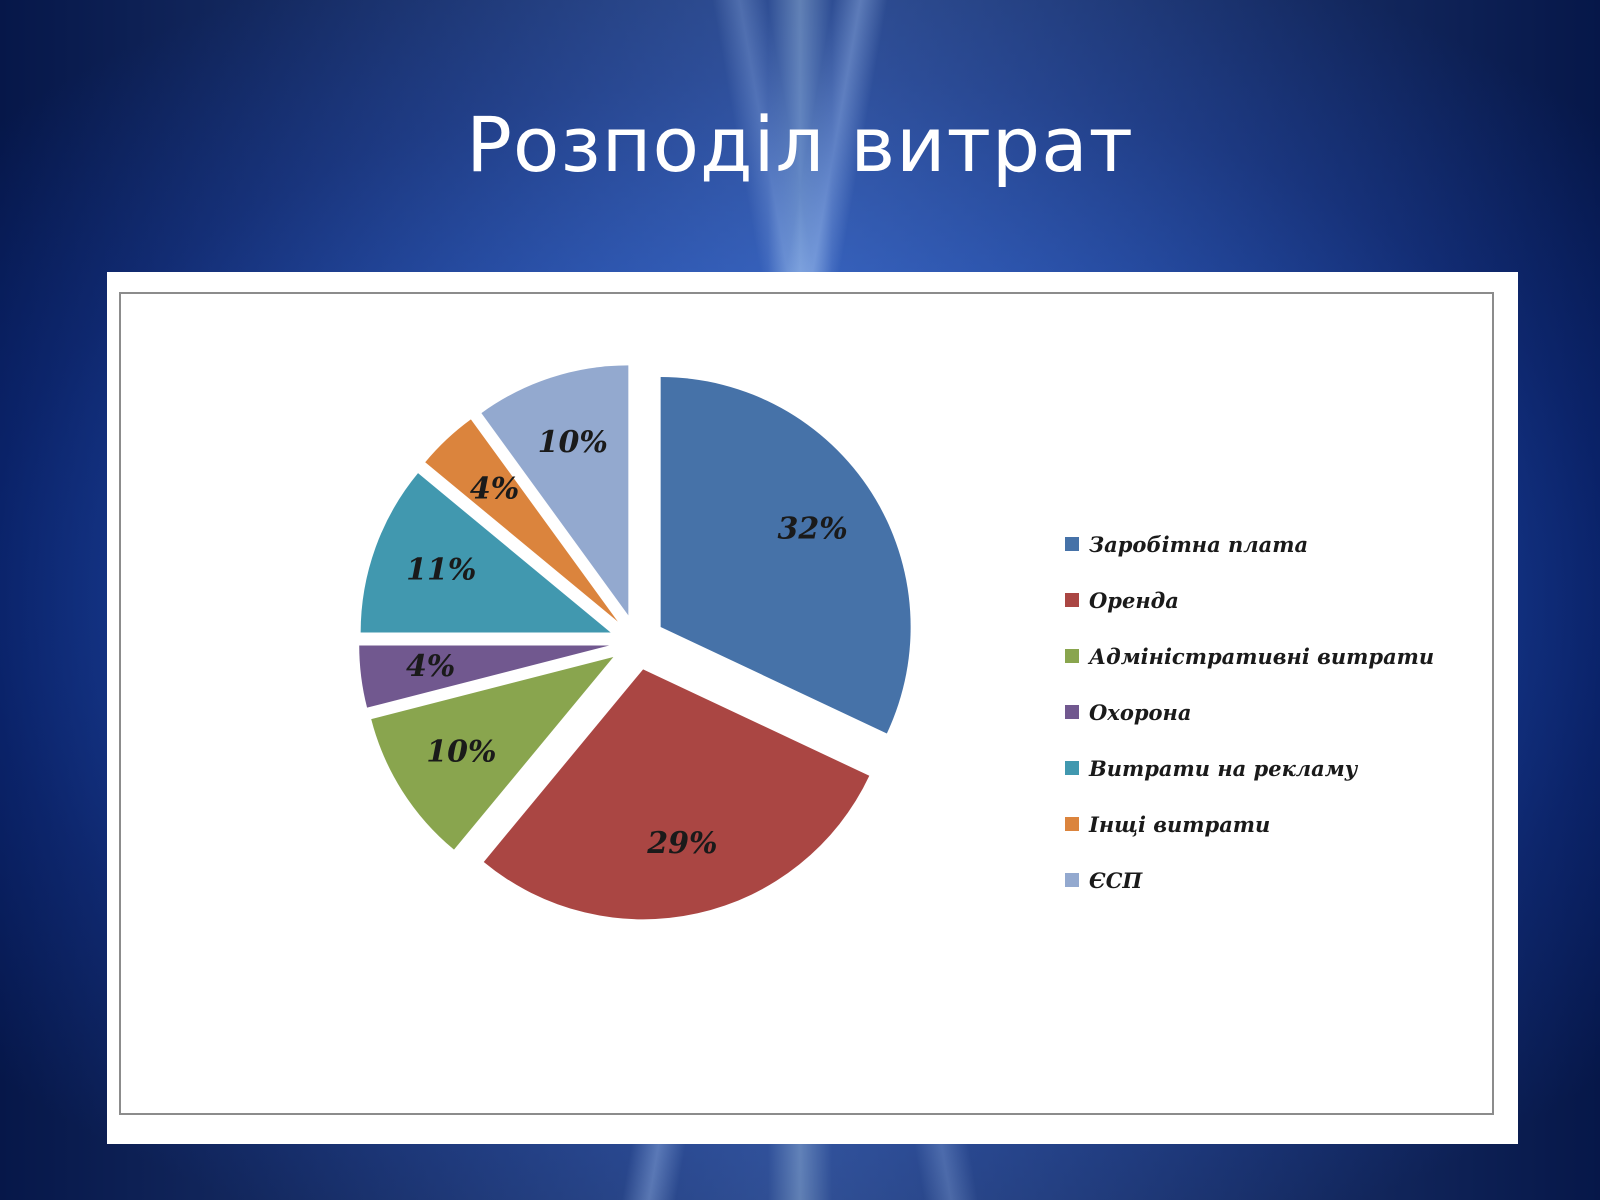 Image resolution: width=1600 pixels, height=1200 pixels. What do you see at coordinates (1223, 768) in the screenshot?
I see `legend-label: Витрати на рекламу` at bounding box center [1223, 768].